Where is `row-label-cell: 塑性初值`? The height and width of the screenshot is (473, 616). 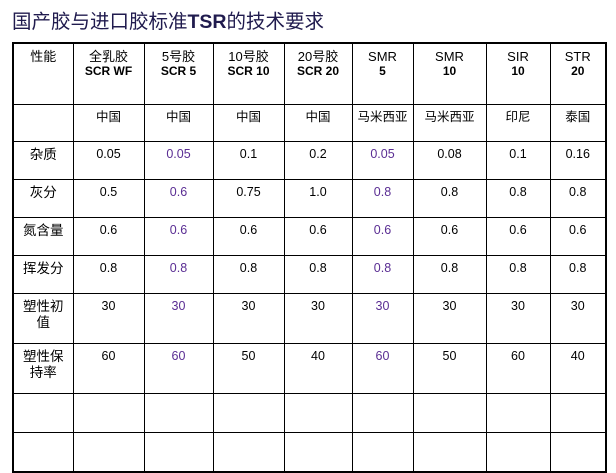 row-label-cell: 塑性初值 is located at coordinates (43, 318).